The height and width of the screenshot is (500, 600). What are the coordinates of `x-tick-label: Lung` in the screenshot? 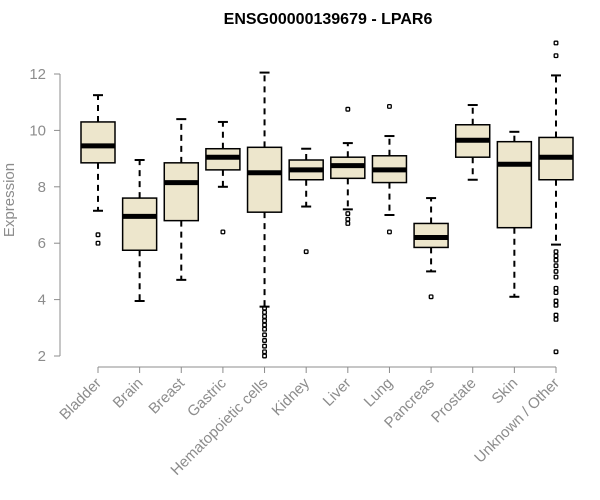 It's located at (379, 393).